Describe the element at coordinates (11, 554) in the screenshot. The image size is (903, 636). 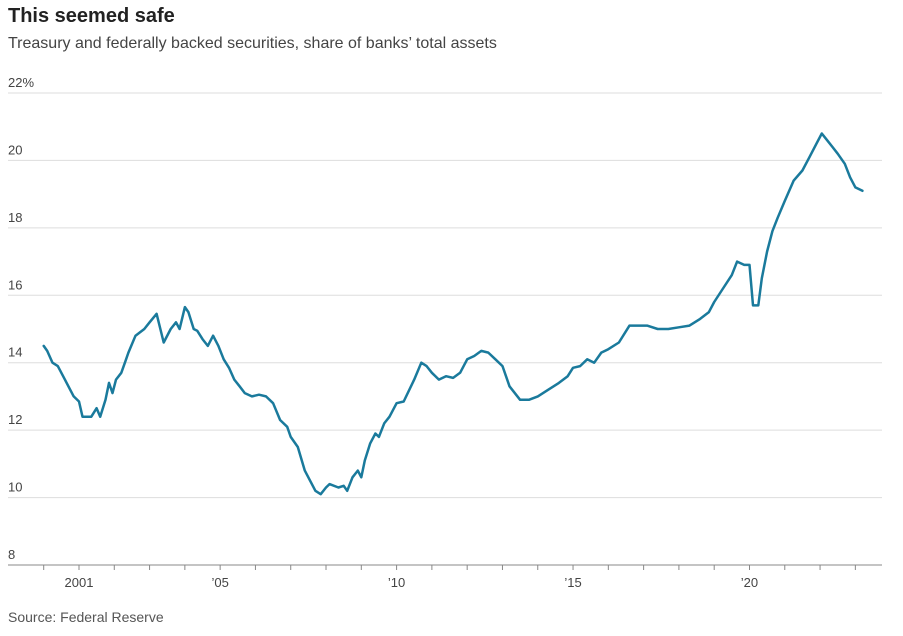
I see `y-tick-label: 8` at that location.